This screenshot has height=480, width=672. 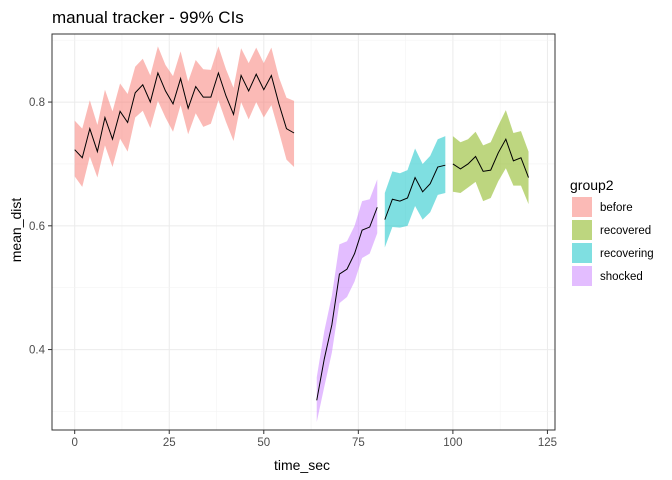 I want to click on x-tick-label: 75, so click(x=358, y=443).